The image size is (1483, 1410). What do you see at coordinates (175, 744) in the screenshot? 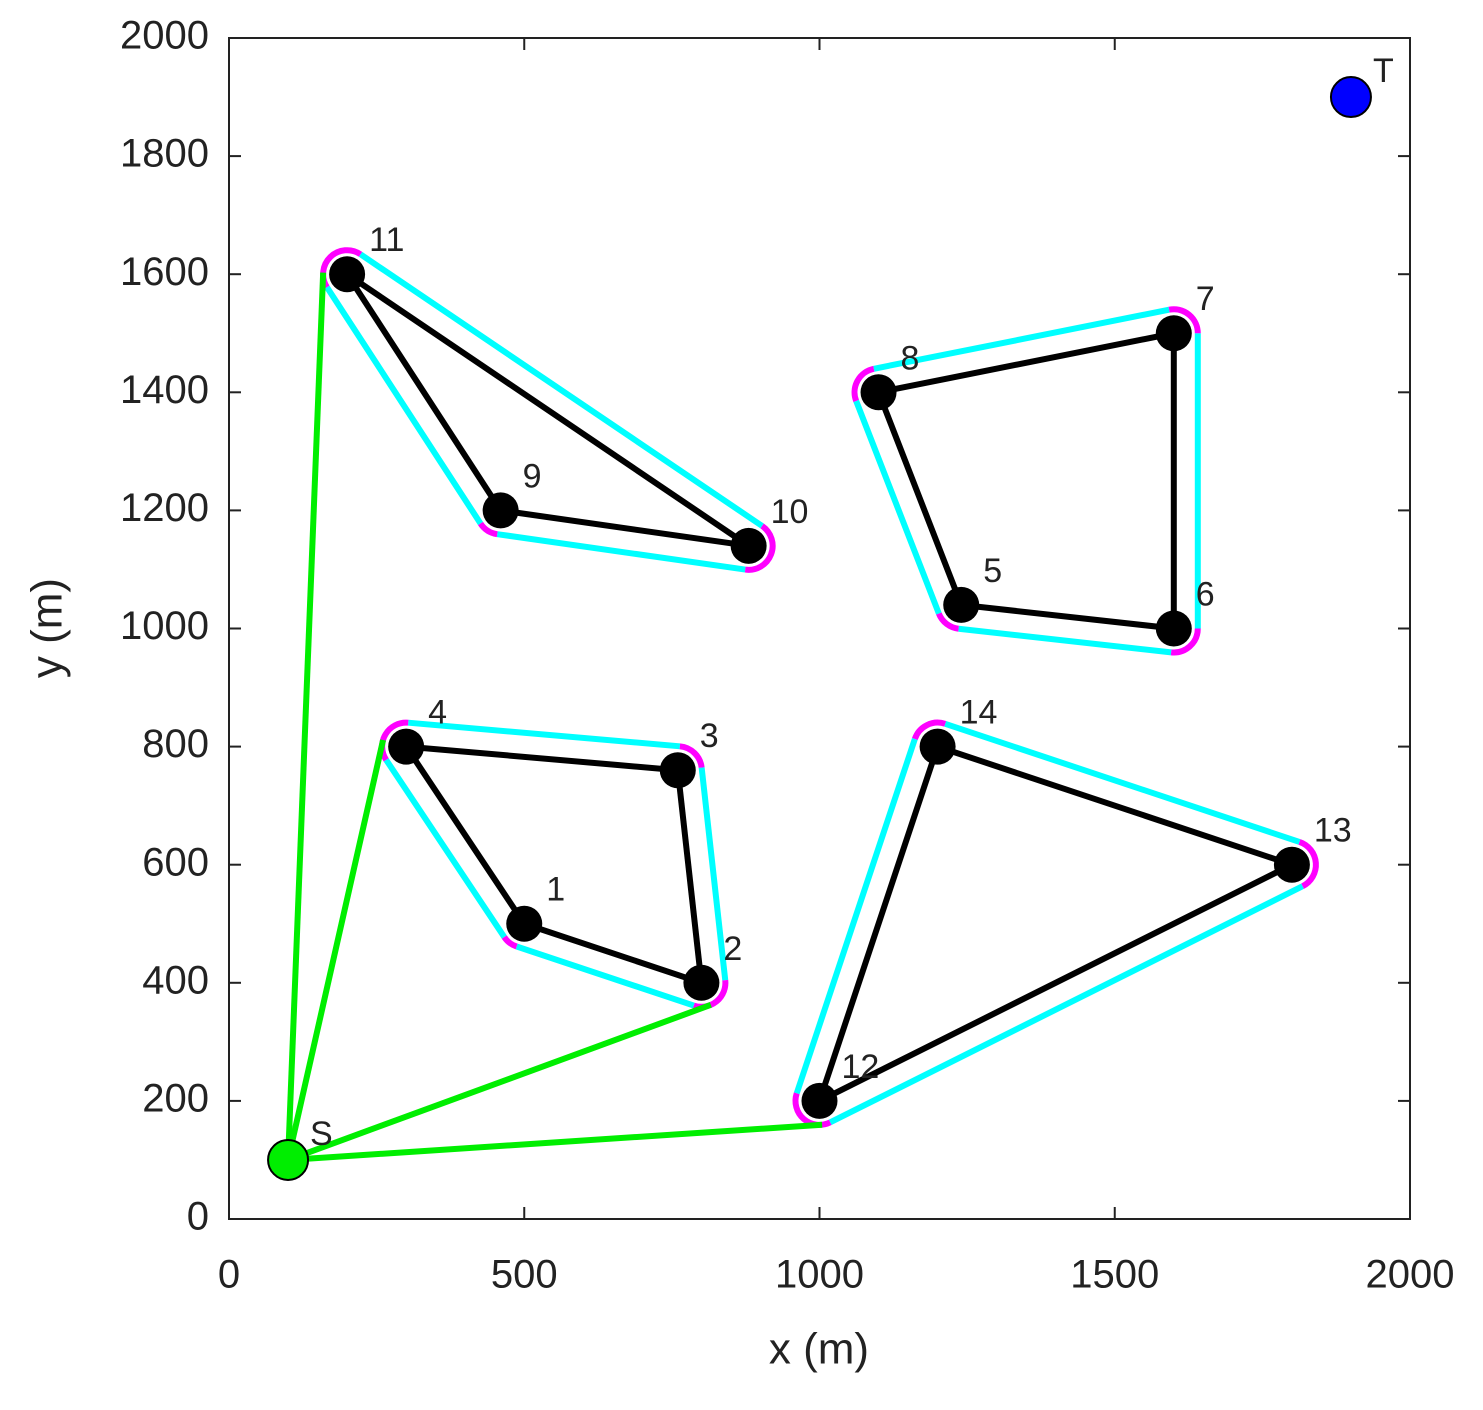
I see `y-tick-label: 800` at bounding box center [175, 744].